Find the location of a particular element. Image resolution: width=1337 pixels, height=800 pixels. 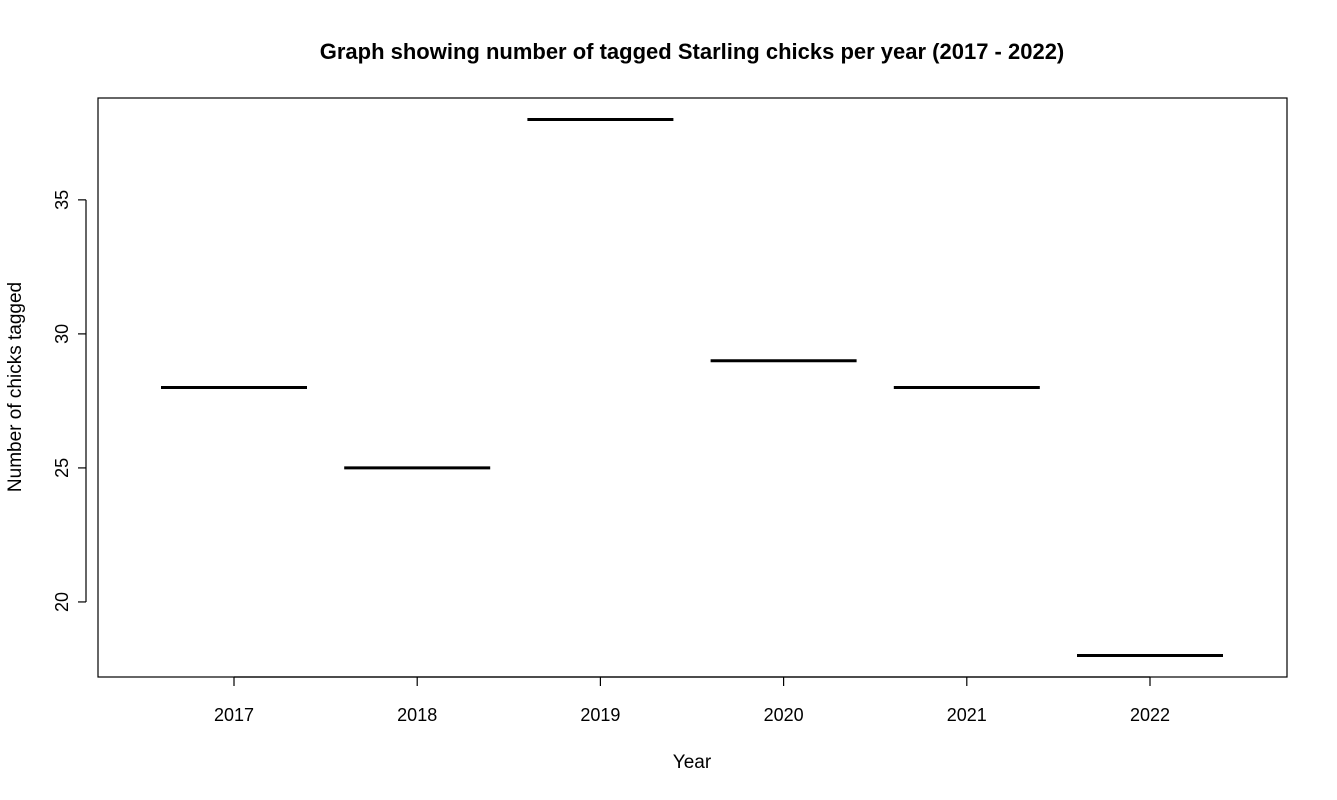

y-tick-label: 20 is located at coordinates (62, 602).